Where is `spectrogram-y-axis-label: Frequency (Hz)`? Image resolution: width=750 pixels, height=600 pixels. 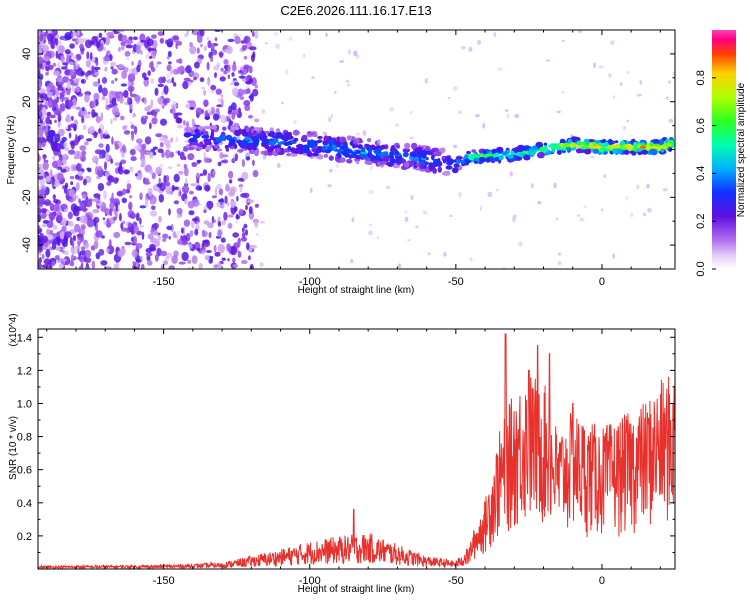 spectrogram-y-axis-label: Frequency (Hz) is located at coordinates (11, 150).